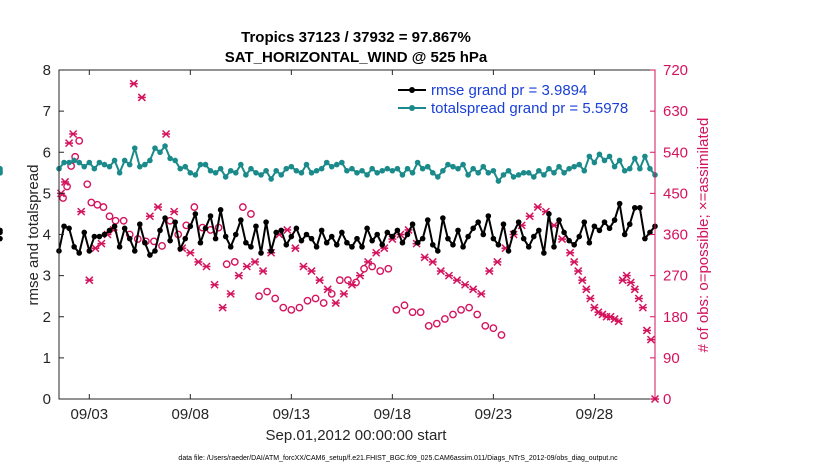  What do you see at coordinates (671, 358) in the screenshot?
I see `y2-tick-label: 90` at bounding box center [671, 358].